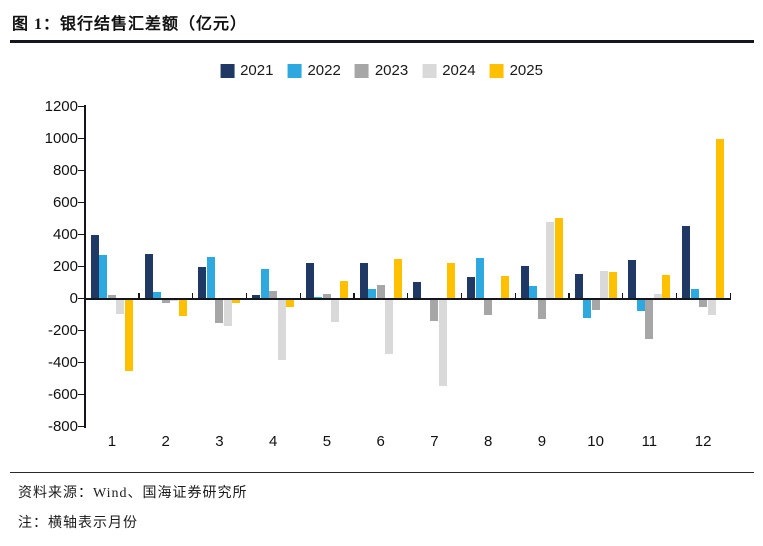 The height and width of the screenshot is (546, 763). Describe the element at coordinates (324, 70) in the screenshot. I see `legend-label: 2022` at that location.